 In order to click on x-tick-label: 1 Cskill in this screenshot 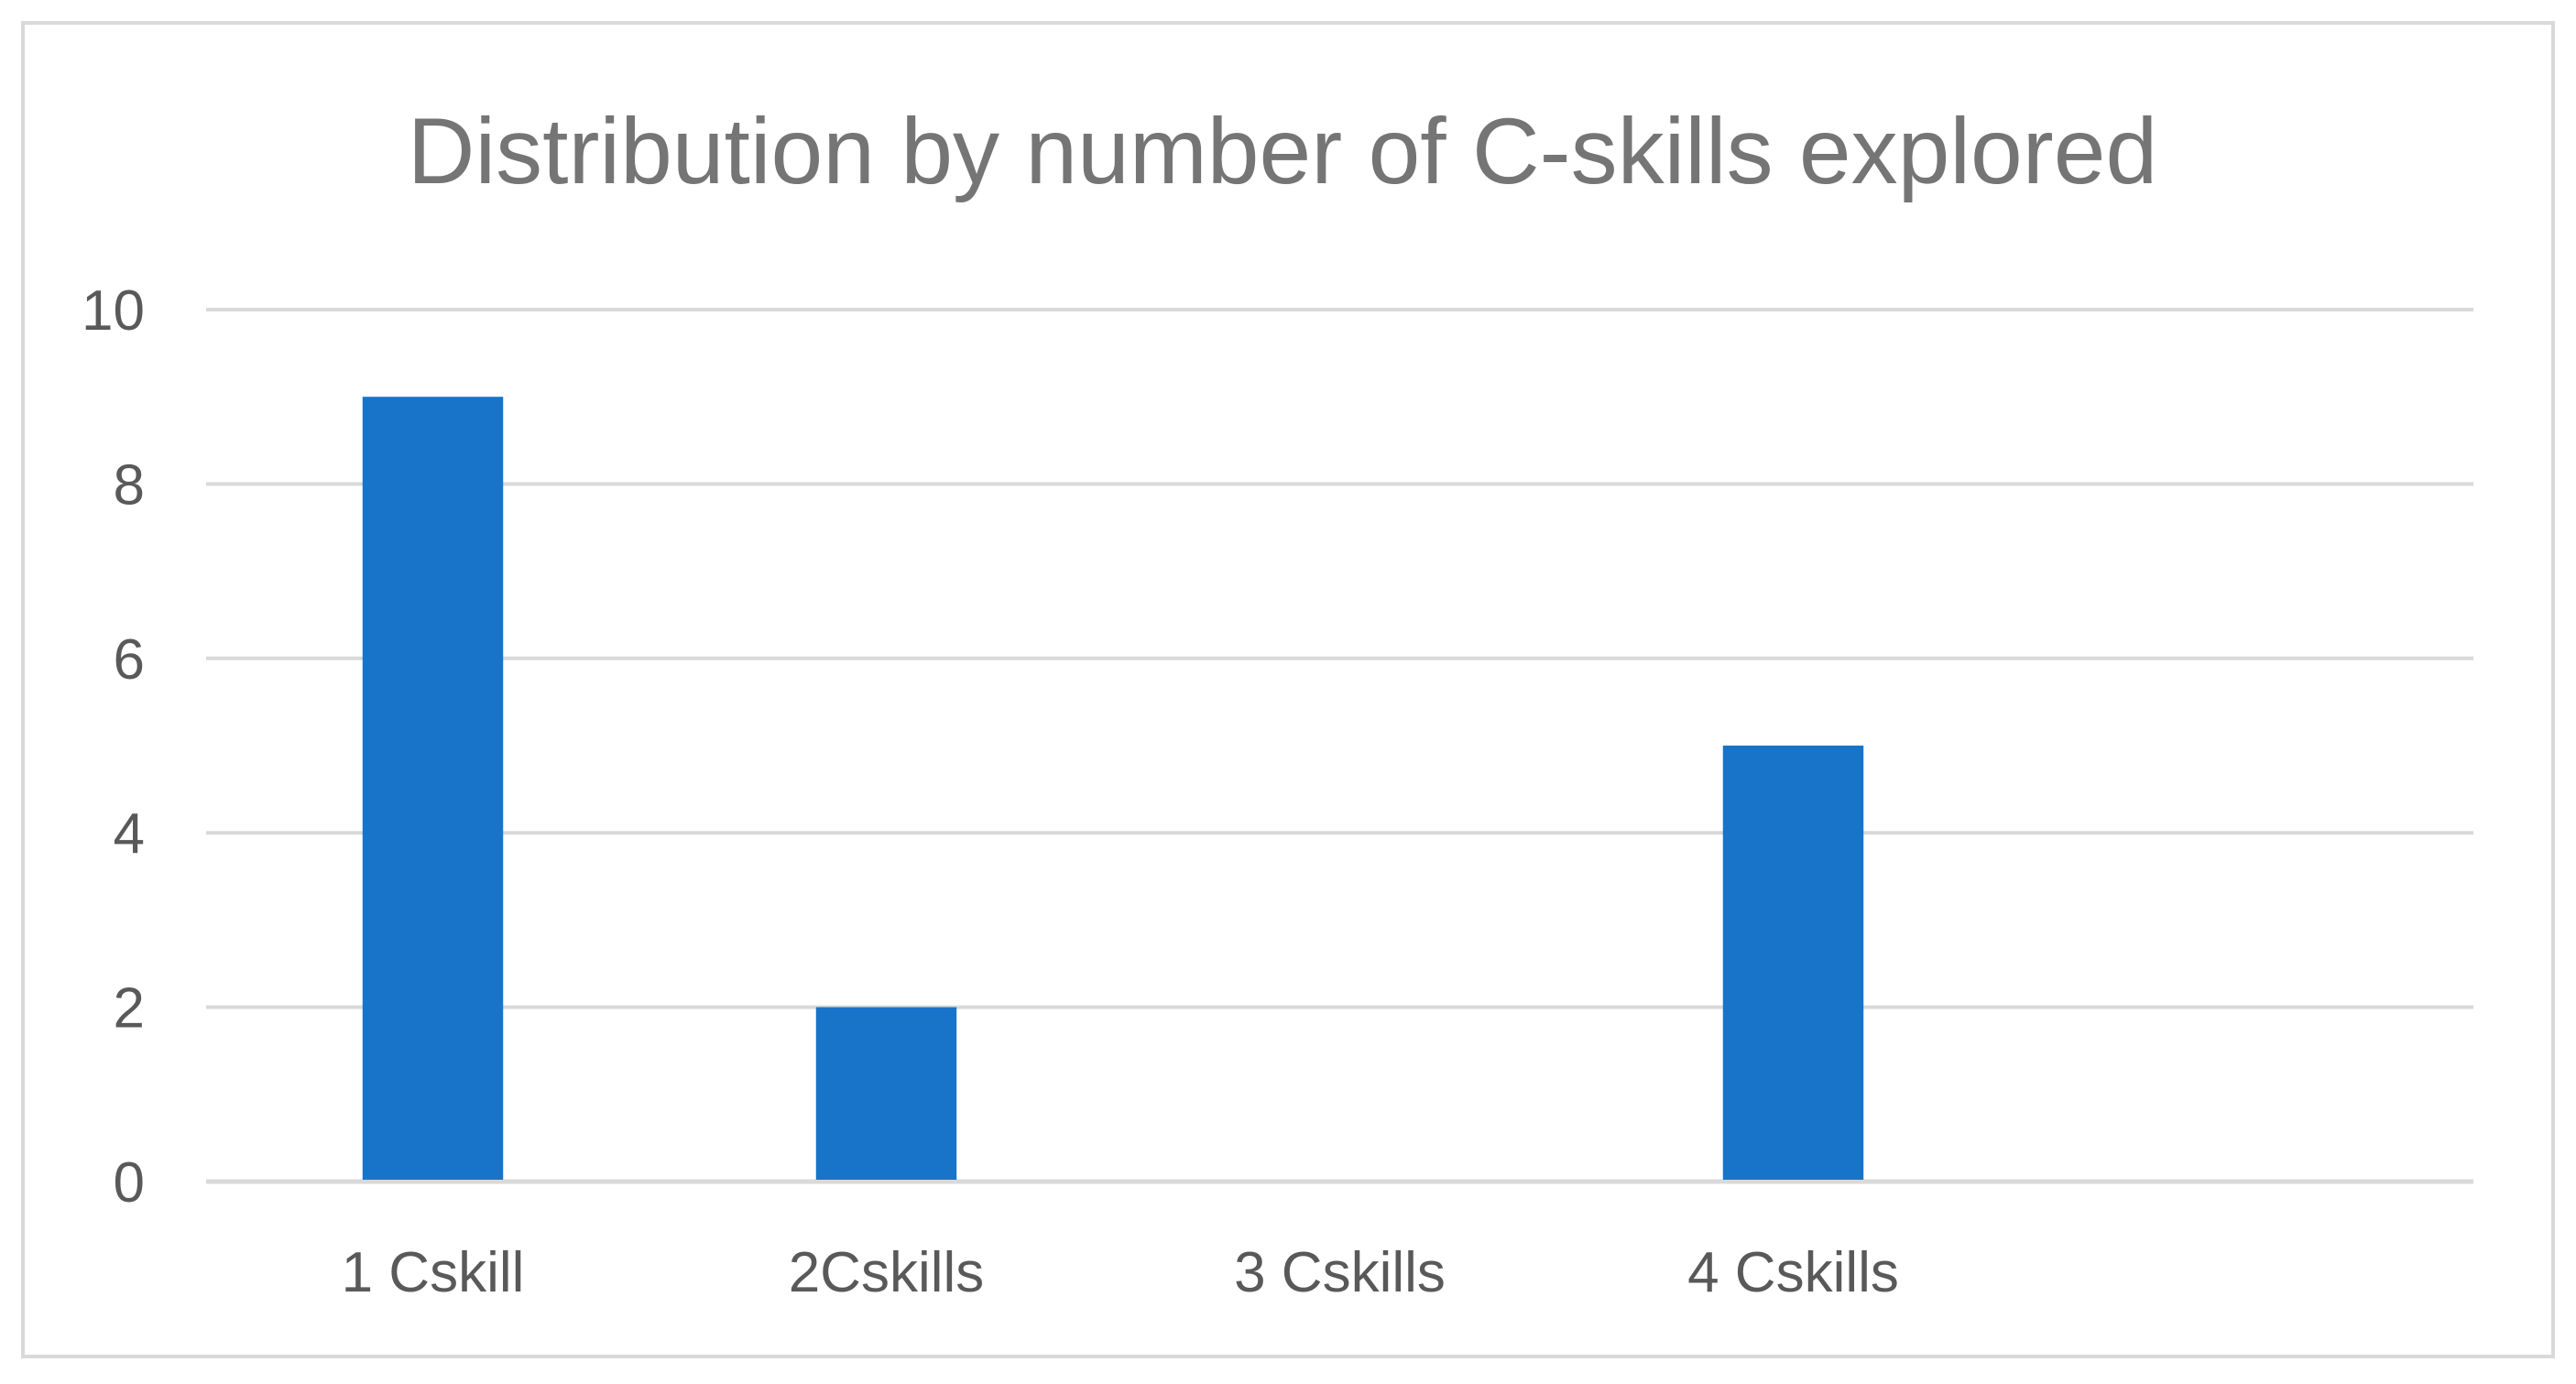, I will do `click(434, 1272)`.